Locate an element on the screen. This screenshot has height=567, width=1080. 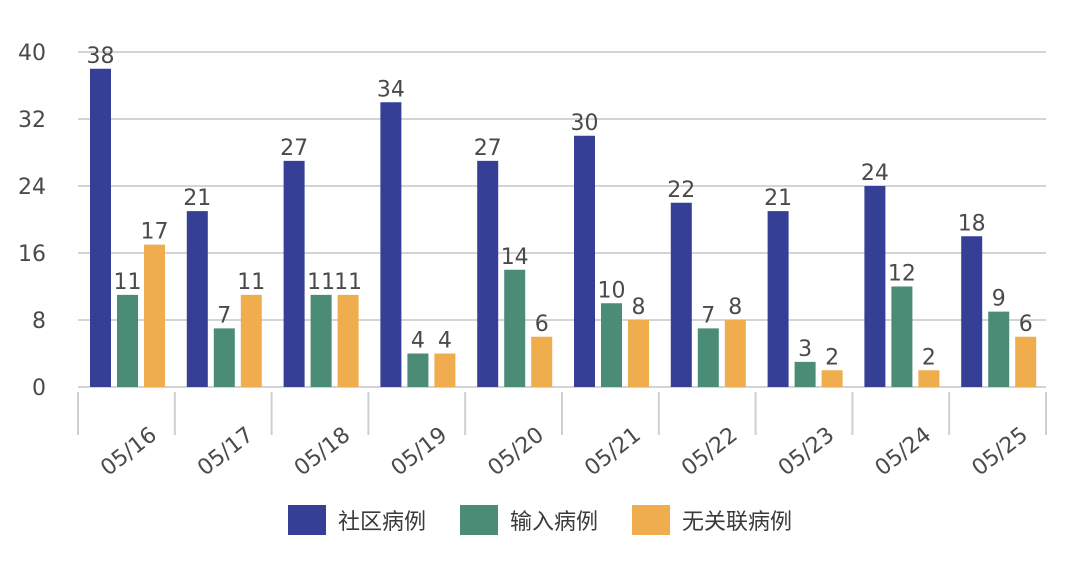
legend-item-imported: 输入病例 is located at coordinates (528, 520).